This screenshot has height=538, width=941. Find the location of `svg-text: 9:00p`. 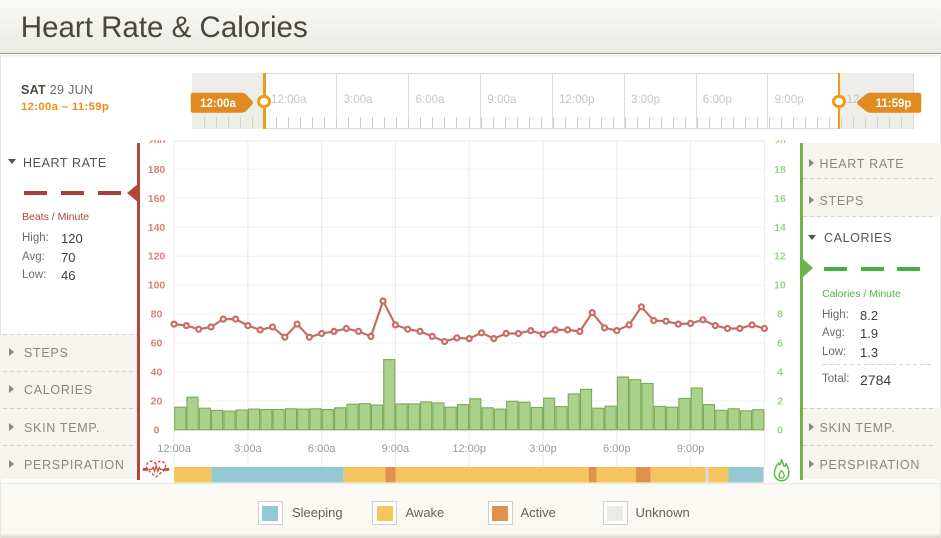

svg-text: 9:00p is located at coordinates (691, 449).